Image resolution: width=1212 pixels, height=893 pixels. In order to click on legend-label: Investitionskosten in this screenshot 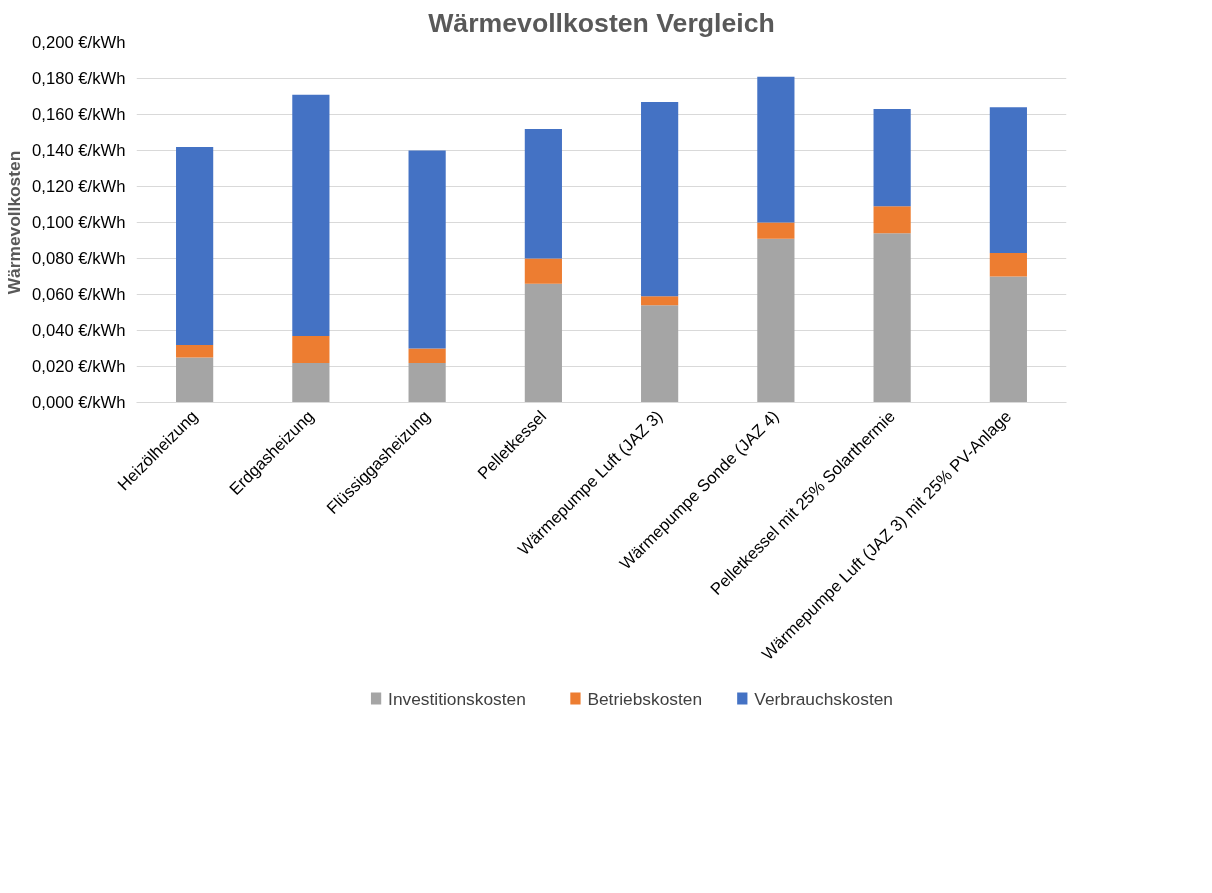, I will do `click(457, 698)`.